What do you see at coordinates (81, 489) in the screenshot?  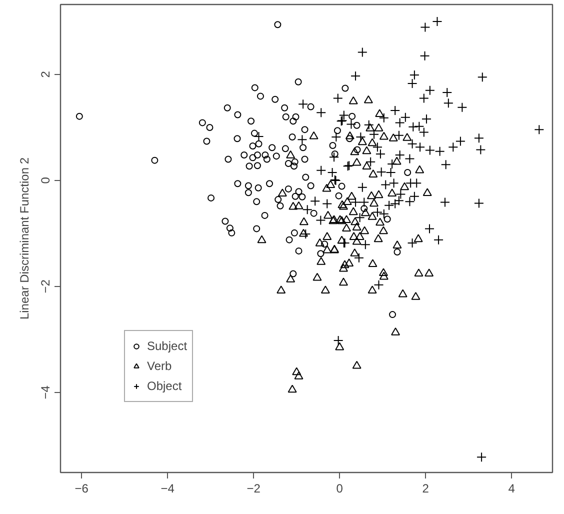 I see `x-tick-label: −6` at bounding box center [81, 489].